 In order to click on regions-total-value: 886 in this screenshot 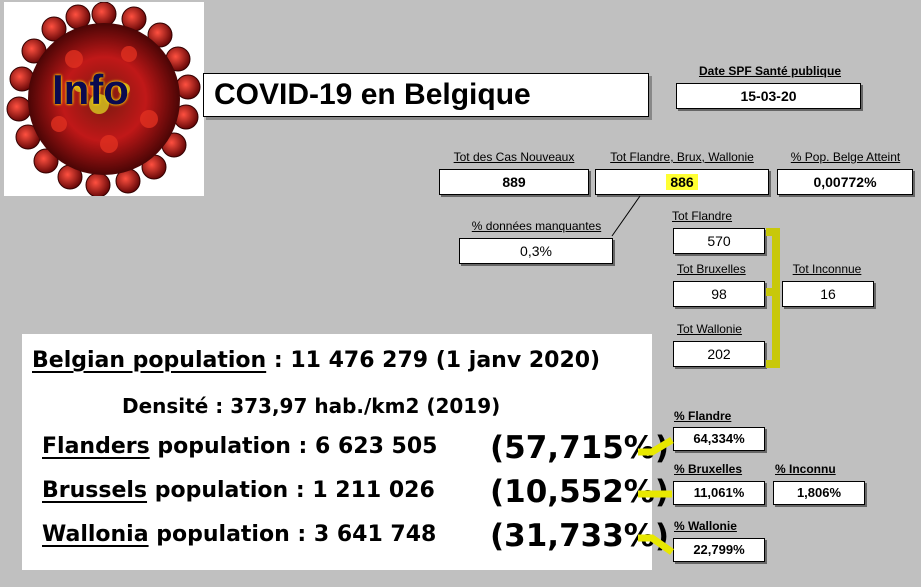, I will do `click(682, 182)`.